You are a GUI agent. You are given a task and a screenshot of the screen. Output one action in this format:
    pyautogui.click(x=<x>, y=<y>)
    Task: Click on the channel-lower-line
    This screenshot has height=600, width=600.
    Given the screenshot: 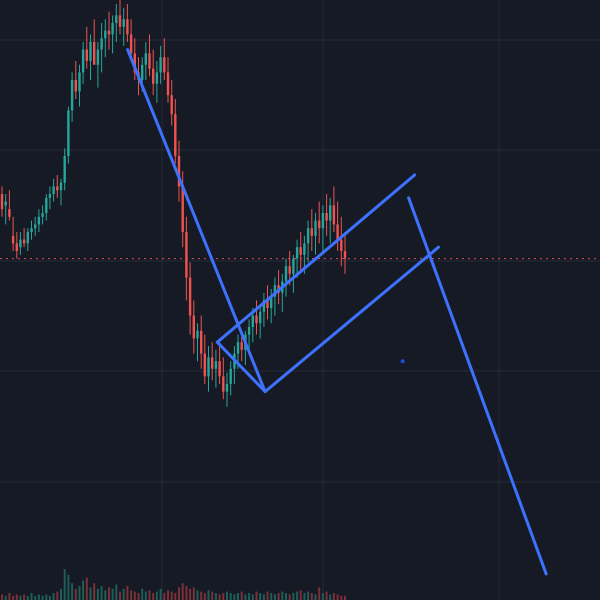 What is the action you would take?
    pyautogui.click(x=351, y=319)
    